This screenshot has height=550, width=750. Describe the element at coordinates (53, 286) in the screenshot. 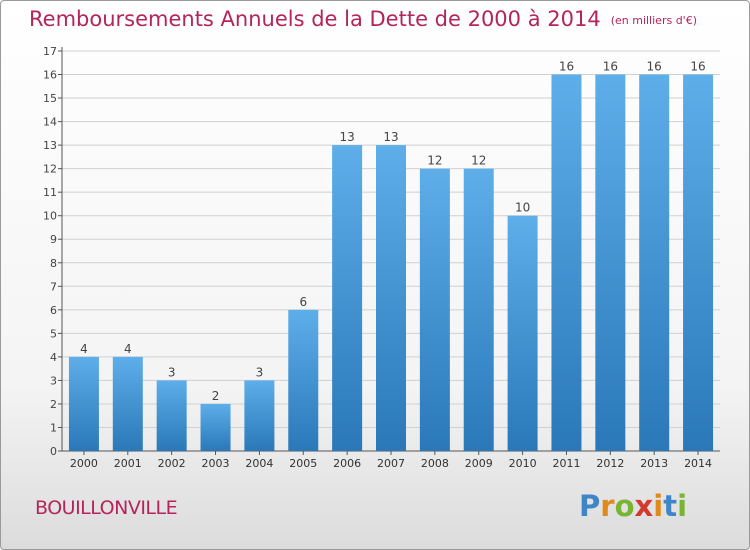

I see `y-tick-label: 7` at that location.